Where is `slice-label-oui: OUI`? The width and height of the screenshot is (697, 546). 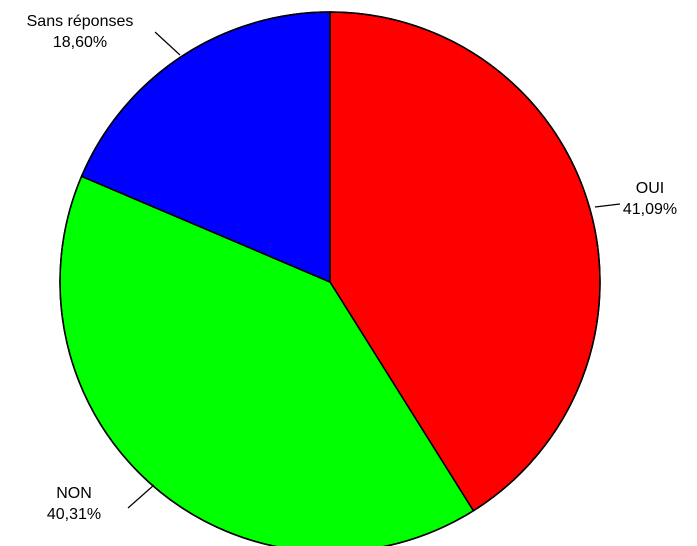 slice-label-oui: OUI is located at coordinates (650, 188).